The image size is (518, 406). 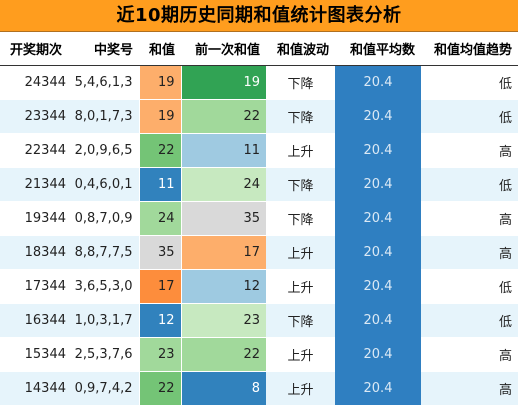 I want to click on table-row: 22344 2,0,9,6,5 22 11 上升 20.4 高, so click(x=259, y=149).